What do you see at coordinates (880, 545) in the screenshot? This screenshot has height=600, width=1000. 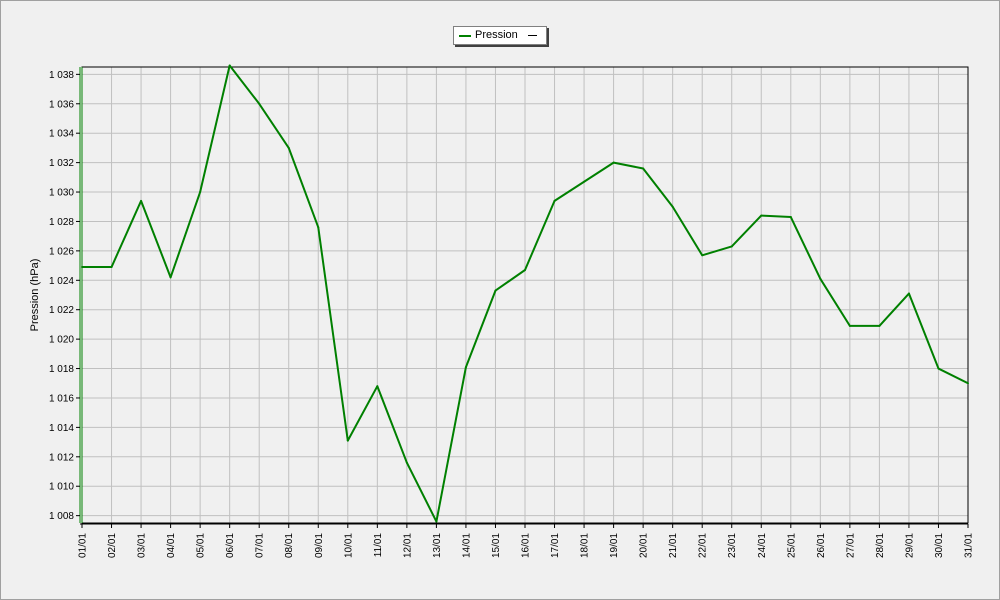 I see `x-tick-label: 28/01` at bounding box center [880, 545].